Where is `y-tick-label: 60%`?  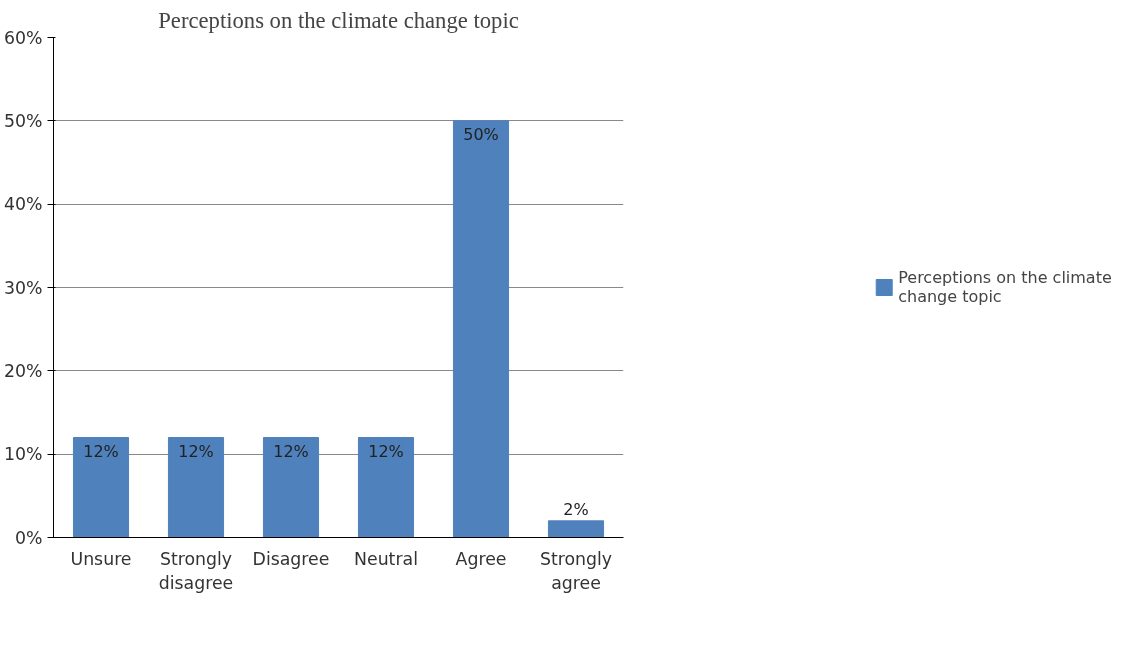 y-tick-label: 60% is located at coordinates (23, 37).